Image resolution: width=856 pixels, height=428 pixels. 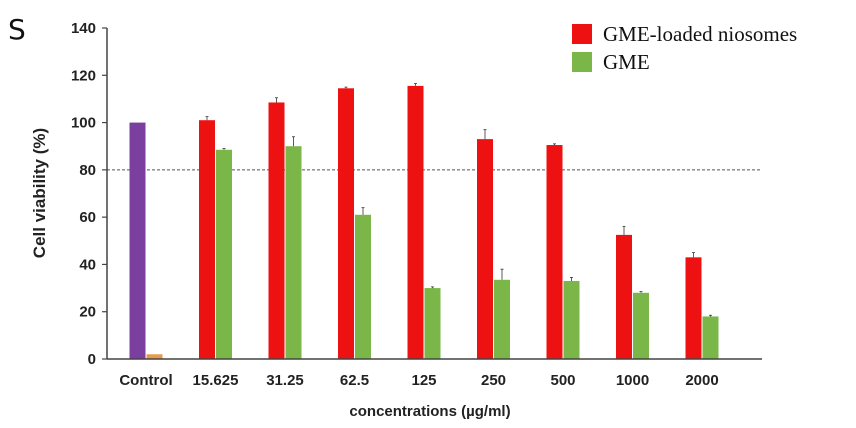 I want to click on y-tick-label: 20, so click(x=87, y=312).